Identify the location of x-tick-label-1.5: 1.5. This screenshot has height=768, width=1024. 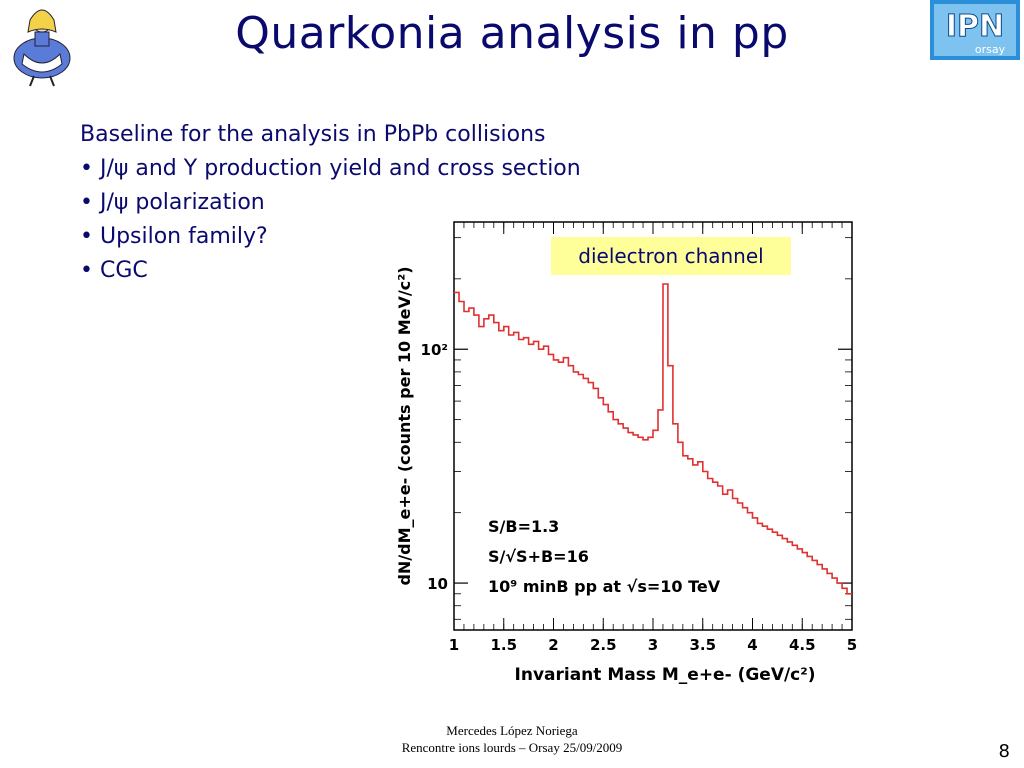
(503, 645).